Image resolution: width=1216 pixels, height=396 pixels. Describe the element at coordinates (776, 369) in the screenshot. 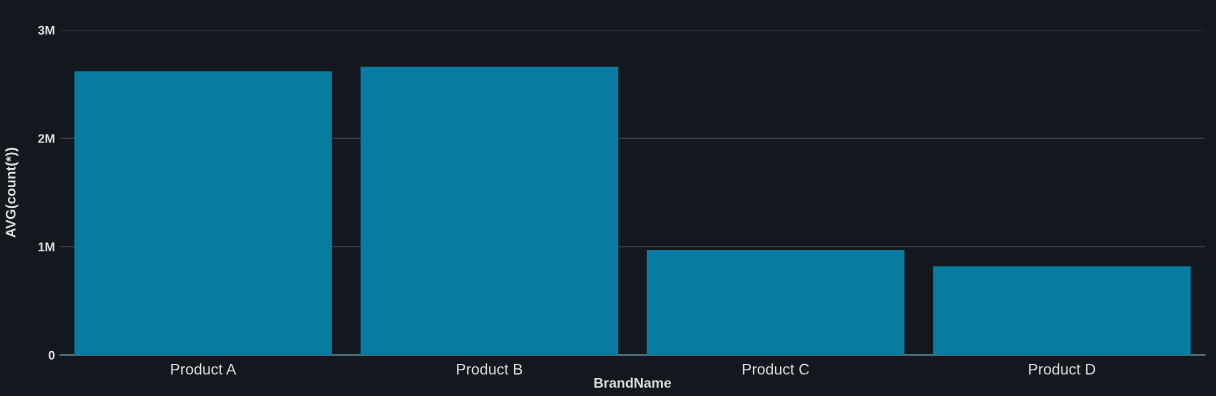

I see `x-tick-label: Product C` at that location.